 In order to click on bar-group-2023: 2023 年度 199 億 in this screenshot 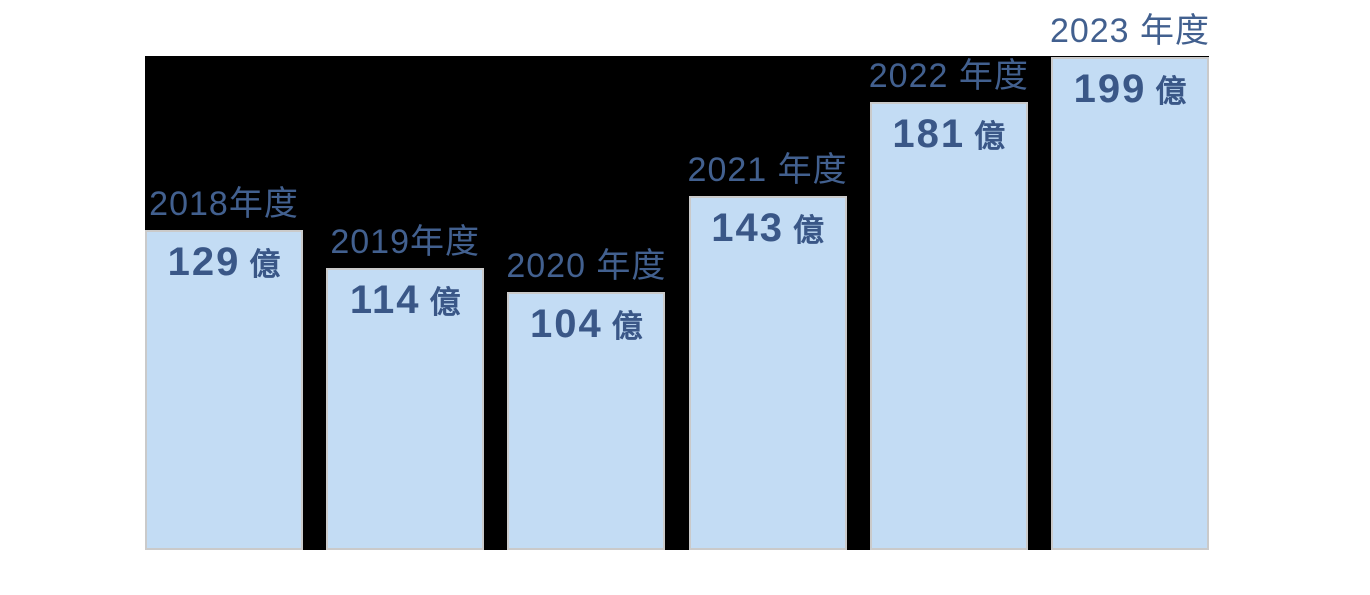, I will do `click(1129, 282)`.